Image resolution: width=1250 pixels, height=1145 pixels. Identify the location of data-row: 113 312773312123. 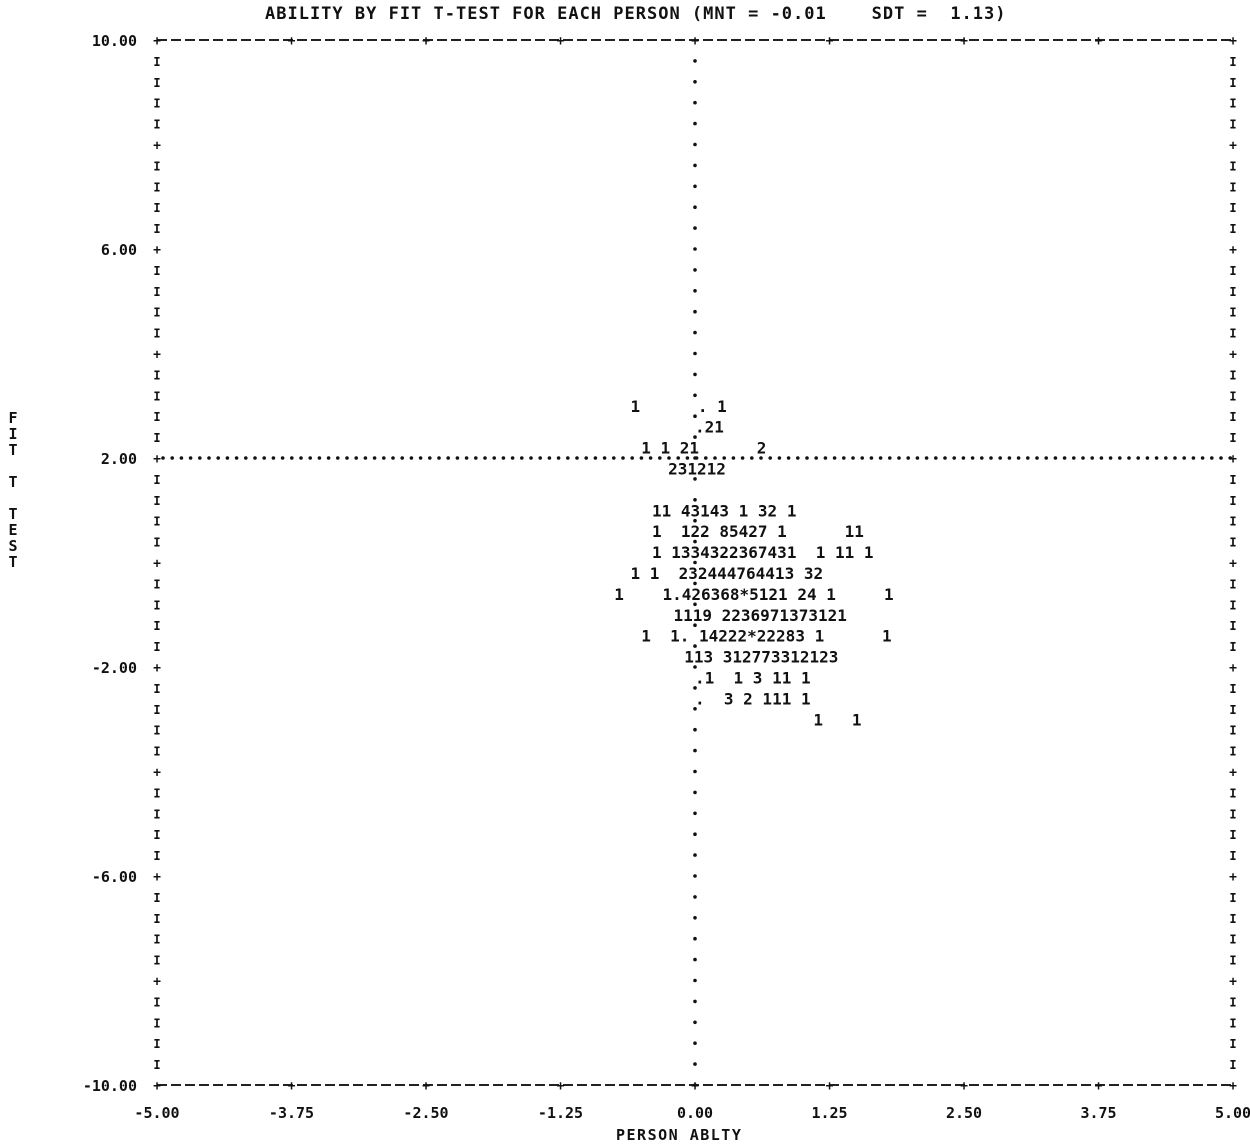
(761, 657).